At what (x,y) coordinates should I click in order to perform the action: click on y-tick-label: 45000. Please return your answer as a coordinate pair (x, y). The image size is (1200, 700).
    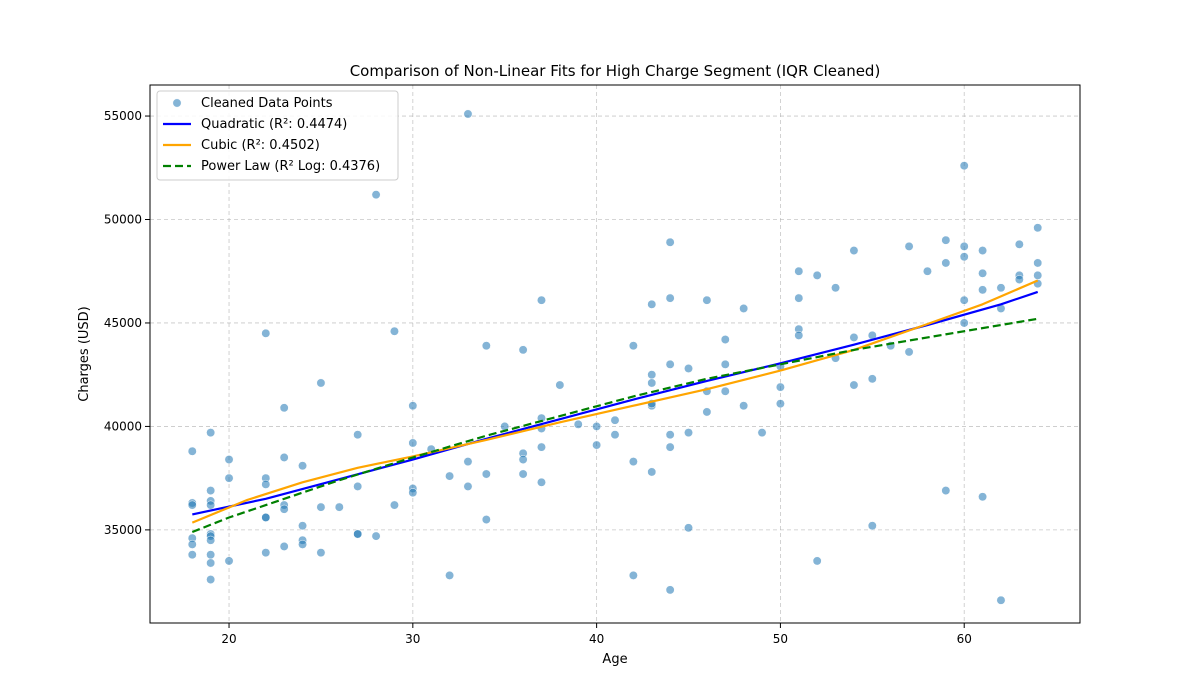
    Looking at the image, I should click on (123, 323).